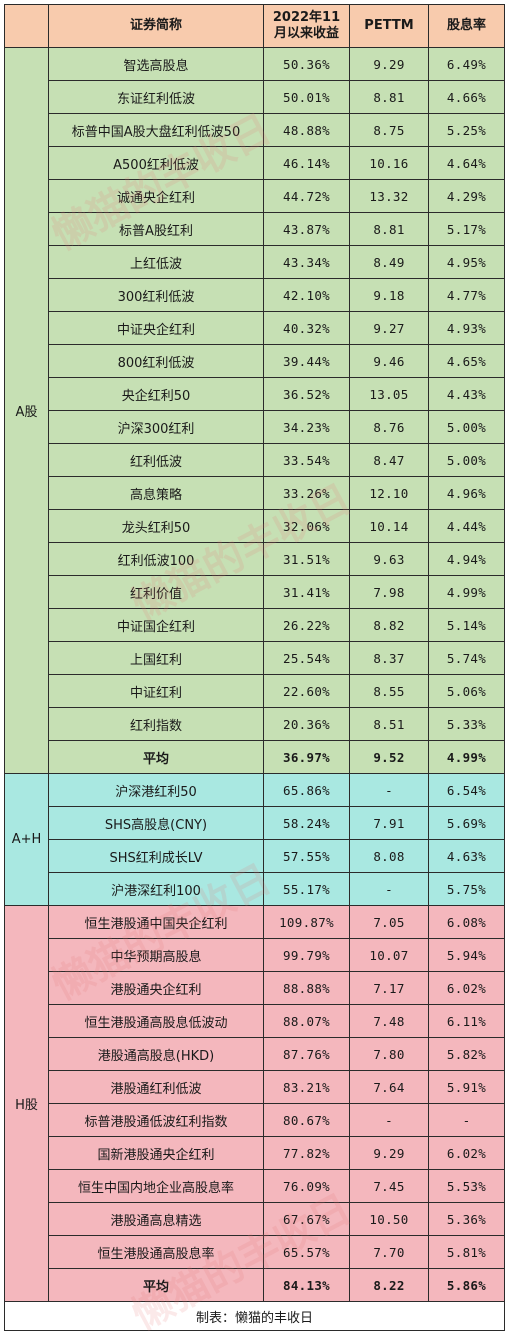 The height and width of the screenshot is (1343, 507). What do you see at coordinates (466, 1285) in the screenshot?
I see `average-yield: 5.86%` at bounding box center [466, 1285].